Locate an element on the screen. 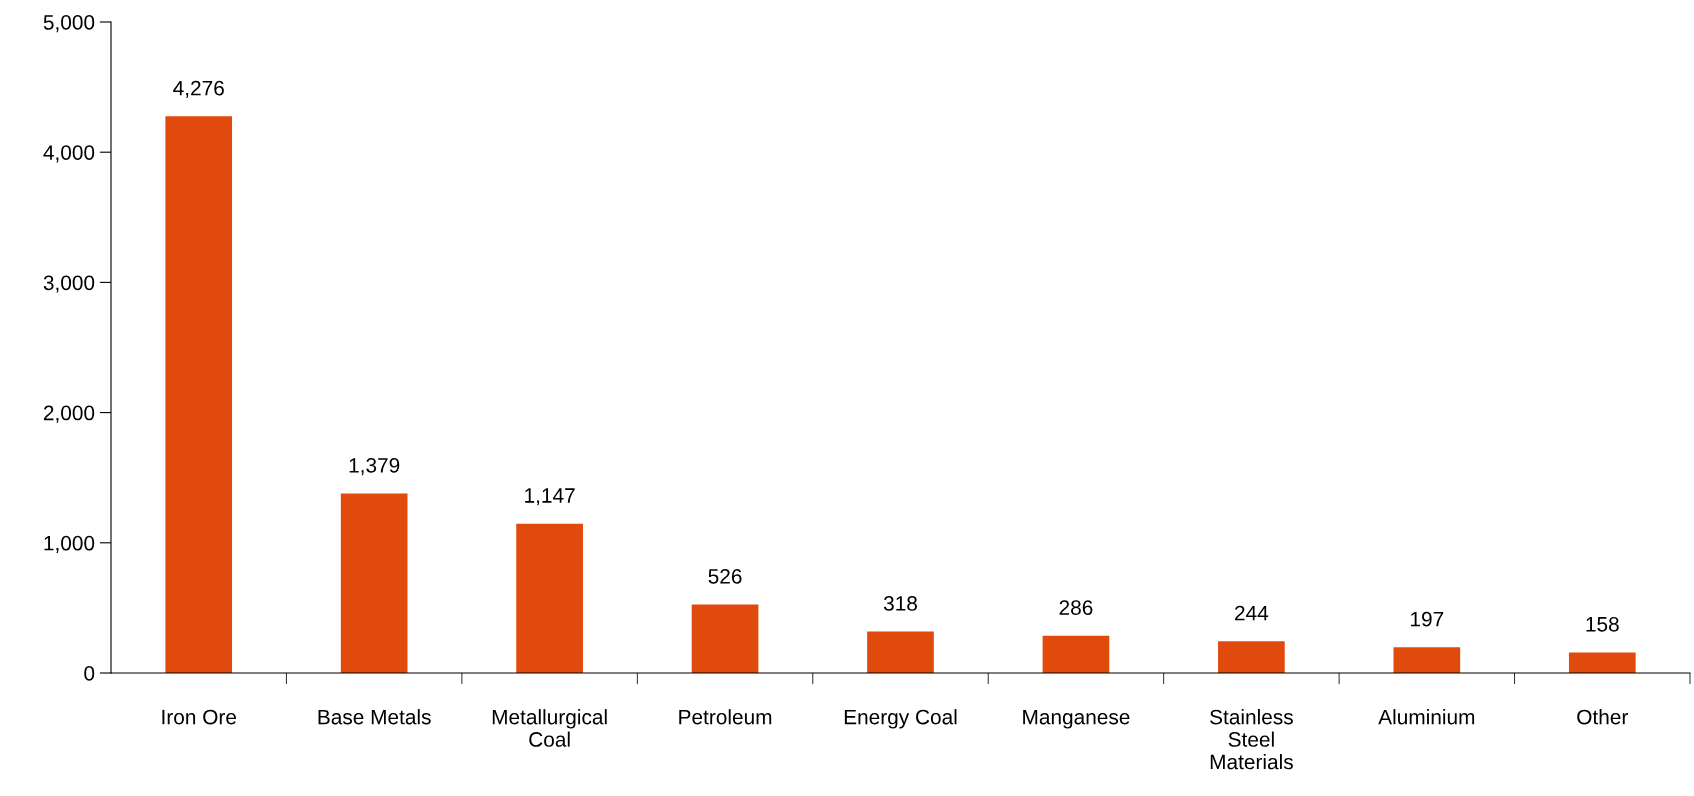 The width and height of the screenshot is (1694, 796). data-label: 197 is located at coordinates (1427, 619).